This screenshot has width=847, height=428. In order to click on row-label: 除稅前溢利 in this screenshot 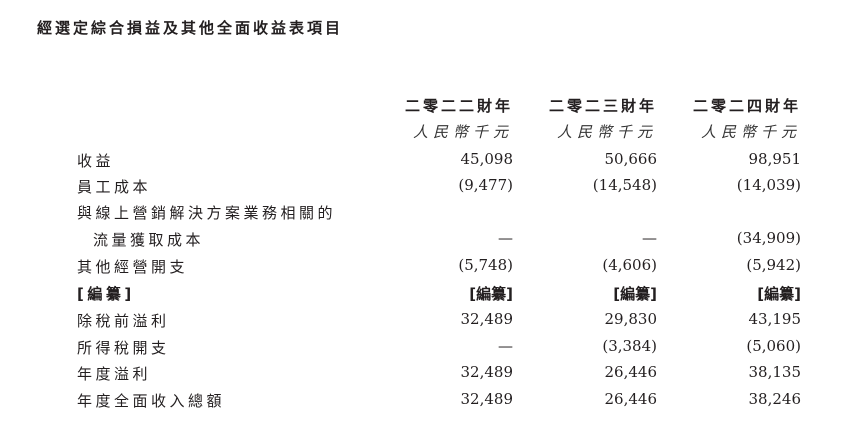, I will do `click(123, 321)`.